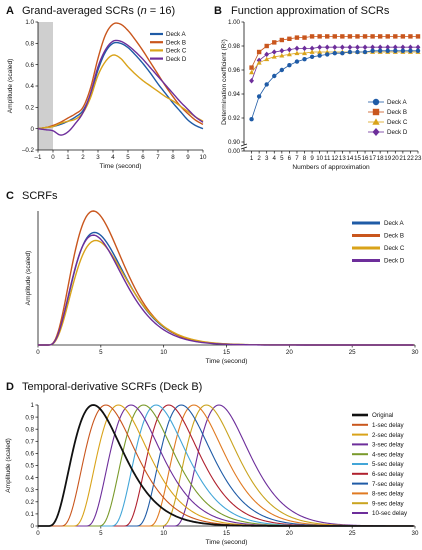 The width and height of the screenshot is (422, 550). I want to click on x-tick-label: 23, so click(418, 158).